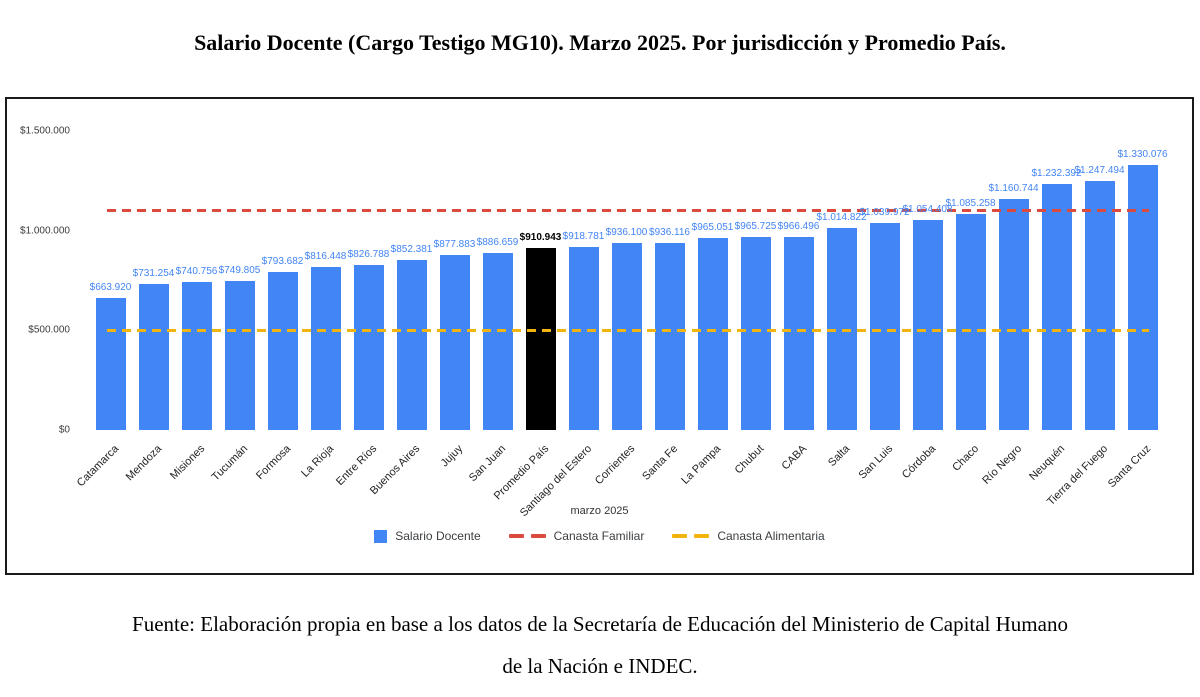  What do you see at coordinates (394, 470) in the screenshot?
I see `x-axis-label-buenos-aires: Buenos Aires` at bounding box center [394, 470].